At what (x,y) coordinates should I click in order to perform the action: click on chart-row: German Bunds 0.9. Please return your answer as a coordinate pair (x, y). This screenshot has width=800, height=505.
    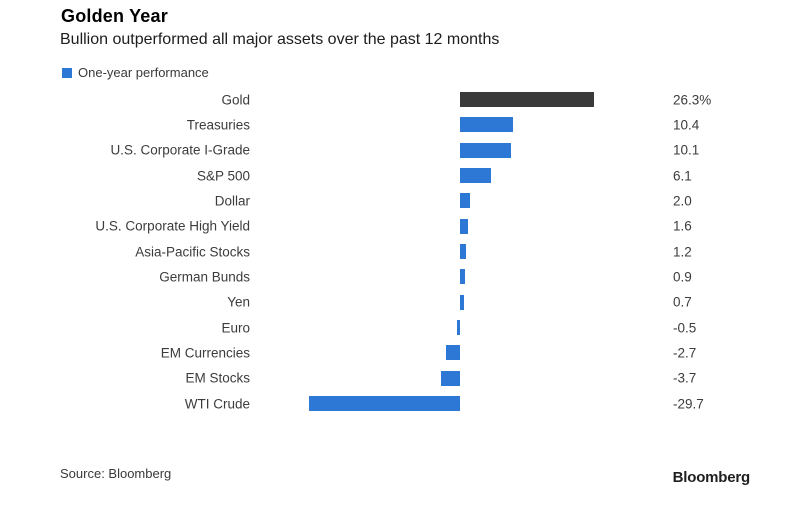
    Looking at the image, I should click on (430, 276).